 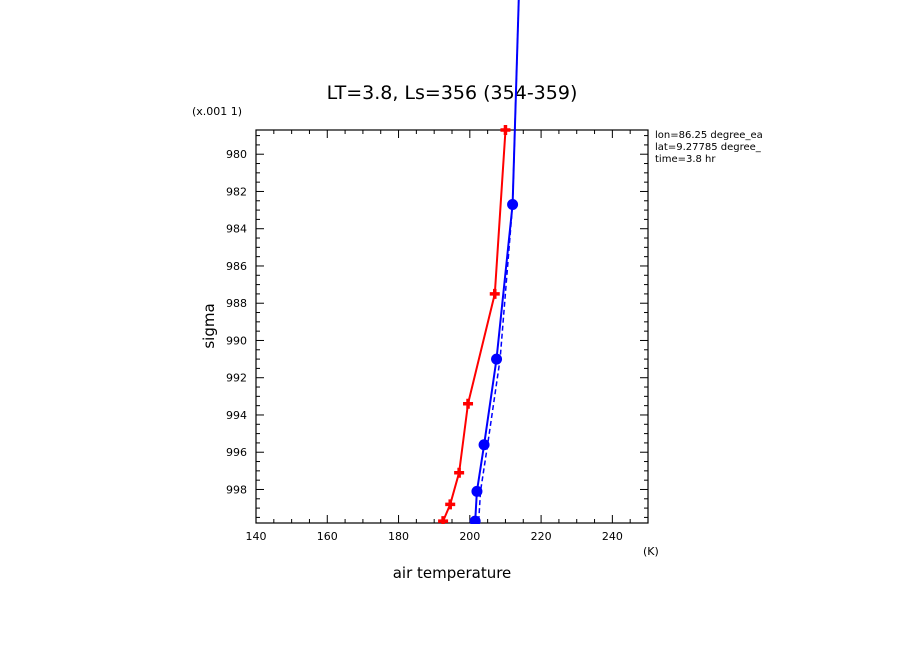 I want to click on y-tick-label: 982, so click(x=236, y=191).